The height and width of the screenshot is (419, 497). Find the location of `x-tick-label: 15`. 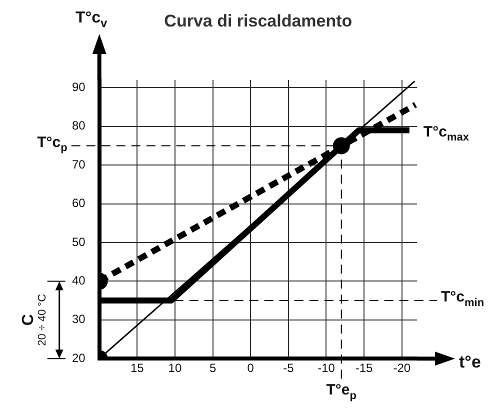

x-tick-label: 15 is located at coordinates (137, 368).